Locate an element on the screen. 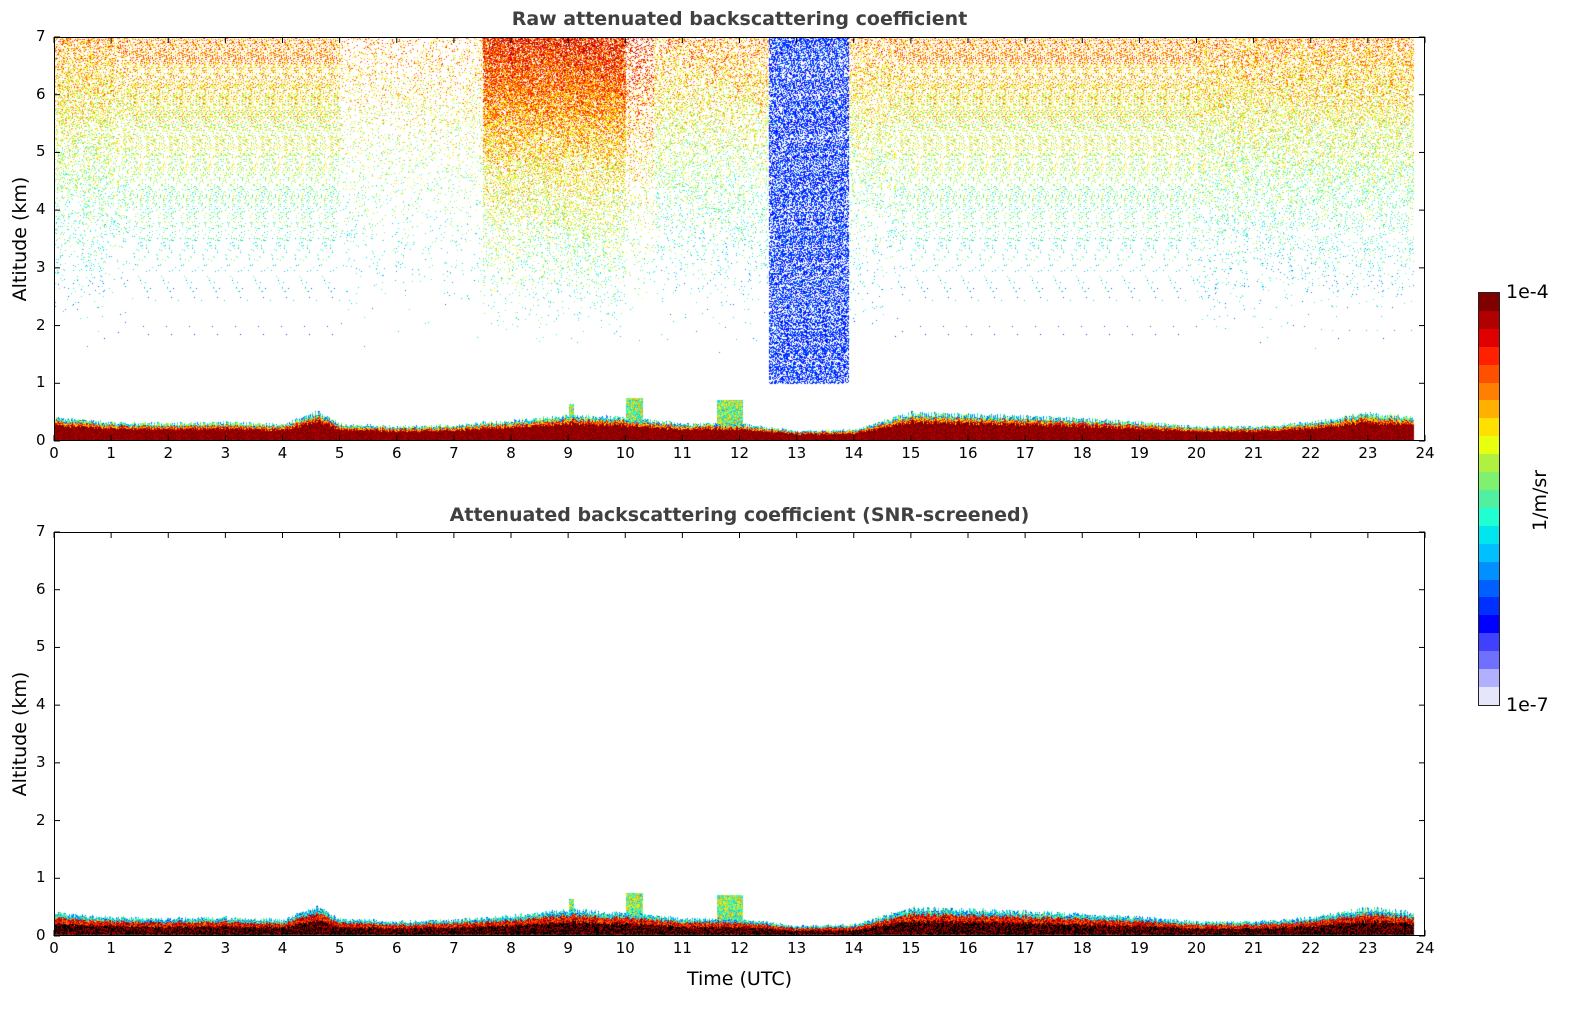 Image resolution: width=1595 pixels, height=1020 pixels. colorbar-min-label: 1e-7 is located at coordinates (1527, 705).